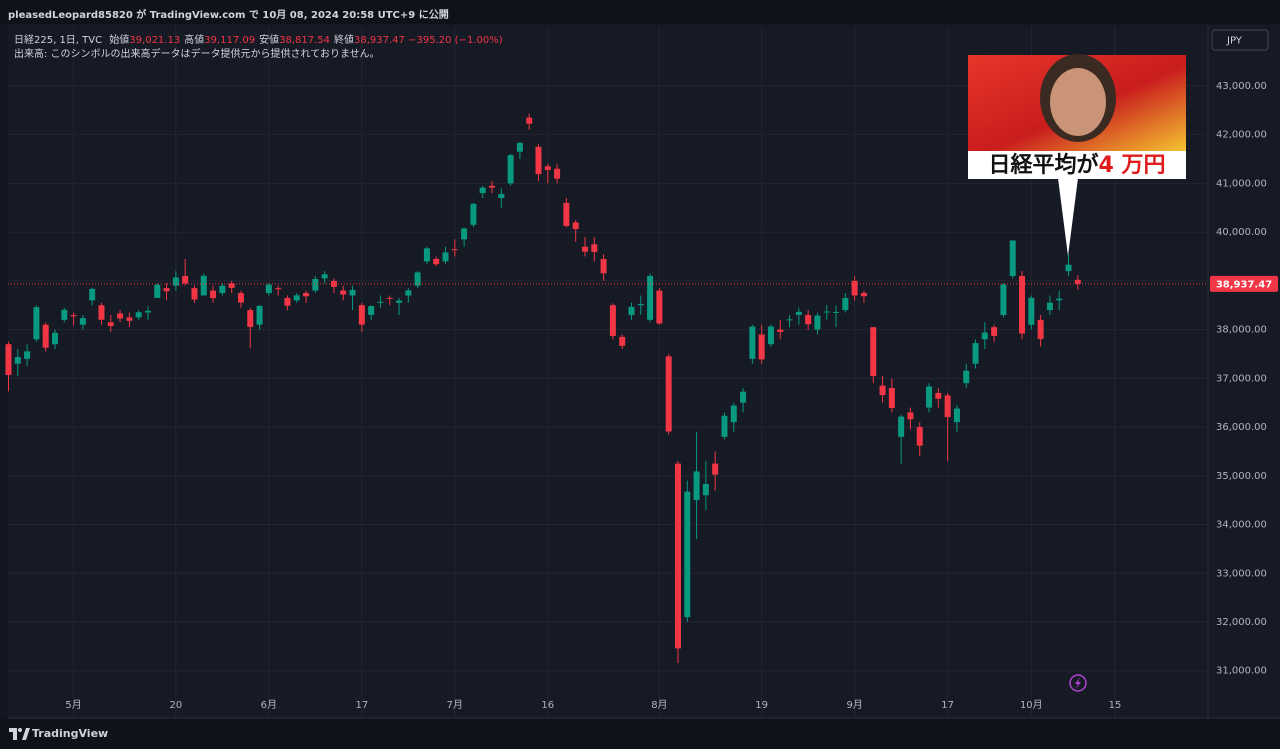  Describe the element at coordinates (854, 705) in the screenshot. I see `x-tick-label: 9月` at that location.